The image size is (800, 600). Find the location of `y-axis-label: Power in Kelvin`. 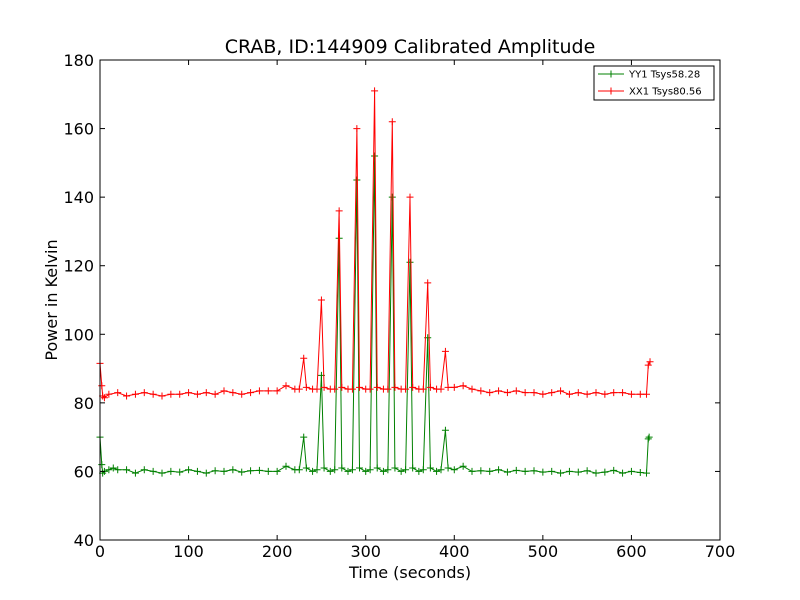

y-axis-label: Power in Kelvin is located at coordinates (51, 299).